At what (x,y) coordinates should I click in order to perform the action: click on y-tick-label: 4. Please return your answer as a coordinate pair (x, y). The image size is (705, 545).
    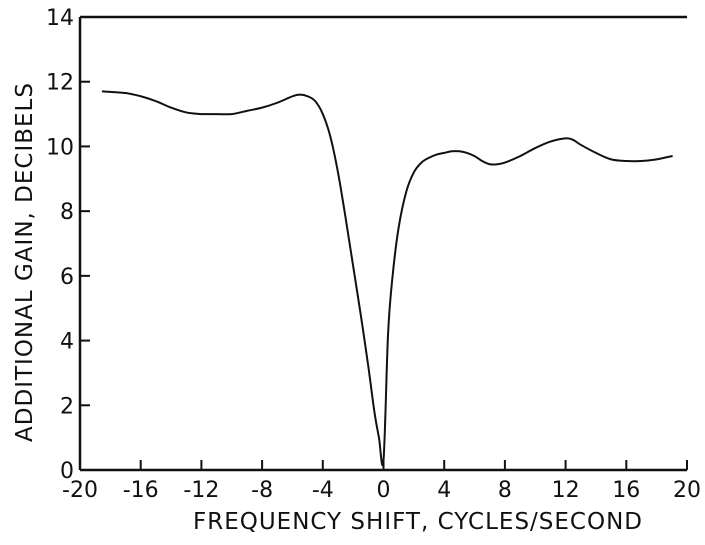
    Looking at the image, I should click on (67, 342).